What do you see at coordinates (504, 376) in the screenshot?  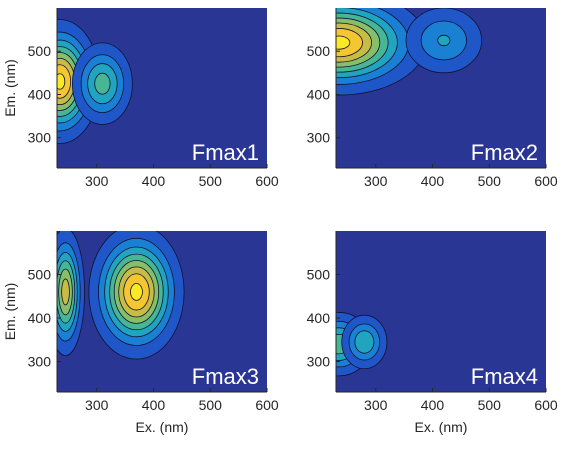 I see `component-label: Fmax4` at bounding box center [504, 376].